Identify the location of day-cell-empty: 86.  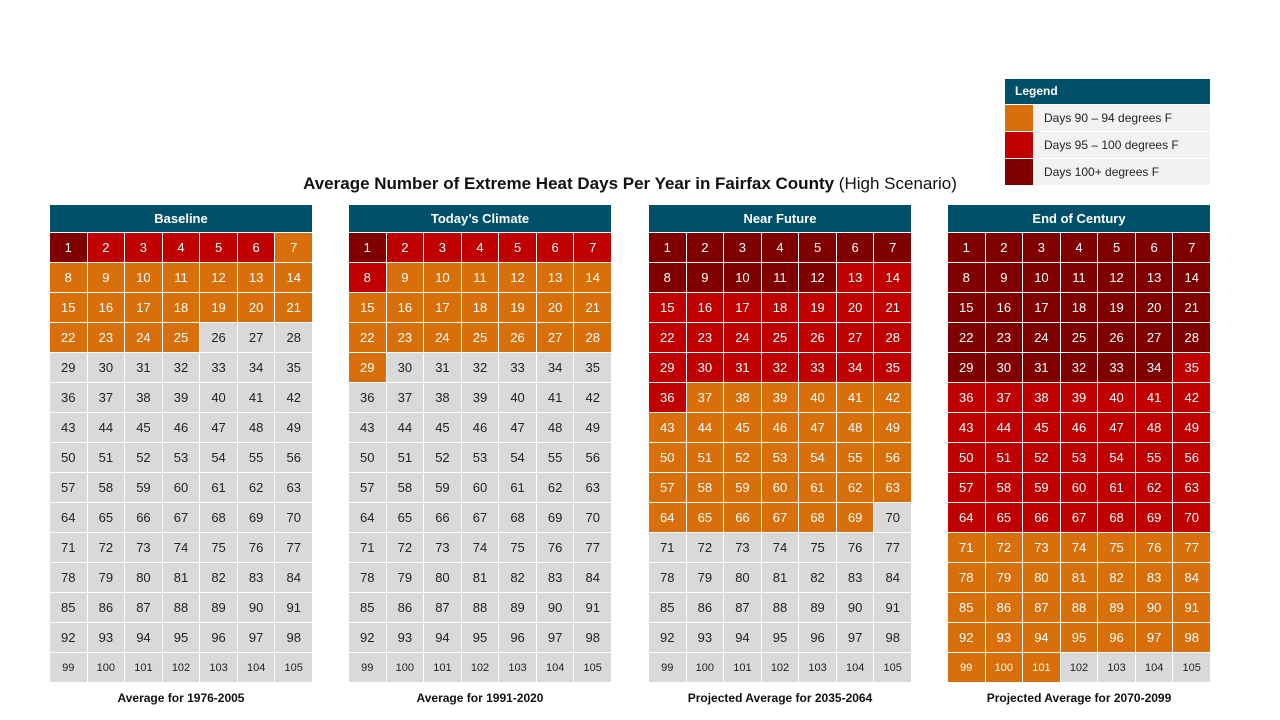
(106, 607).